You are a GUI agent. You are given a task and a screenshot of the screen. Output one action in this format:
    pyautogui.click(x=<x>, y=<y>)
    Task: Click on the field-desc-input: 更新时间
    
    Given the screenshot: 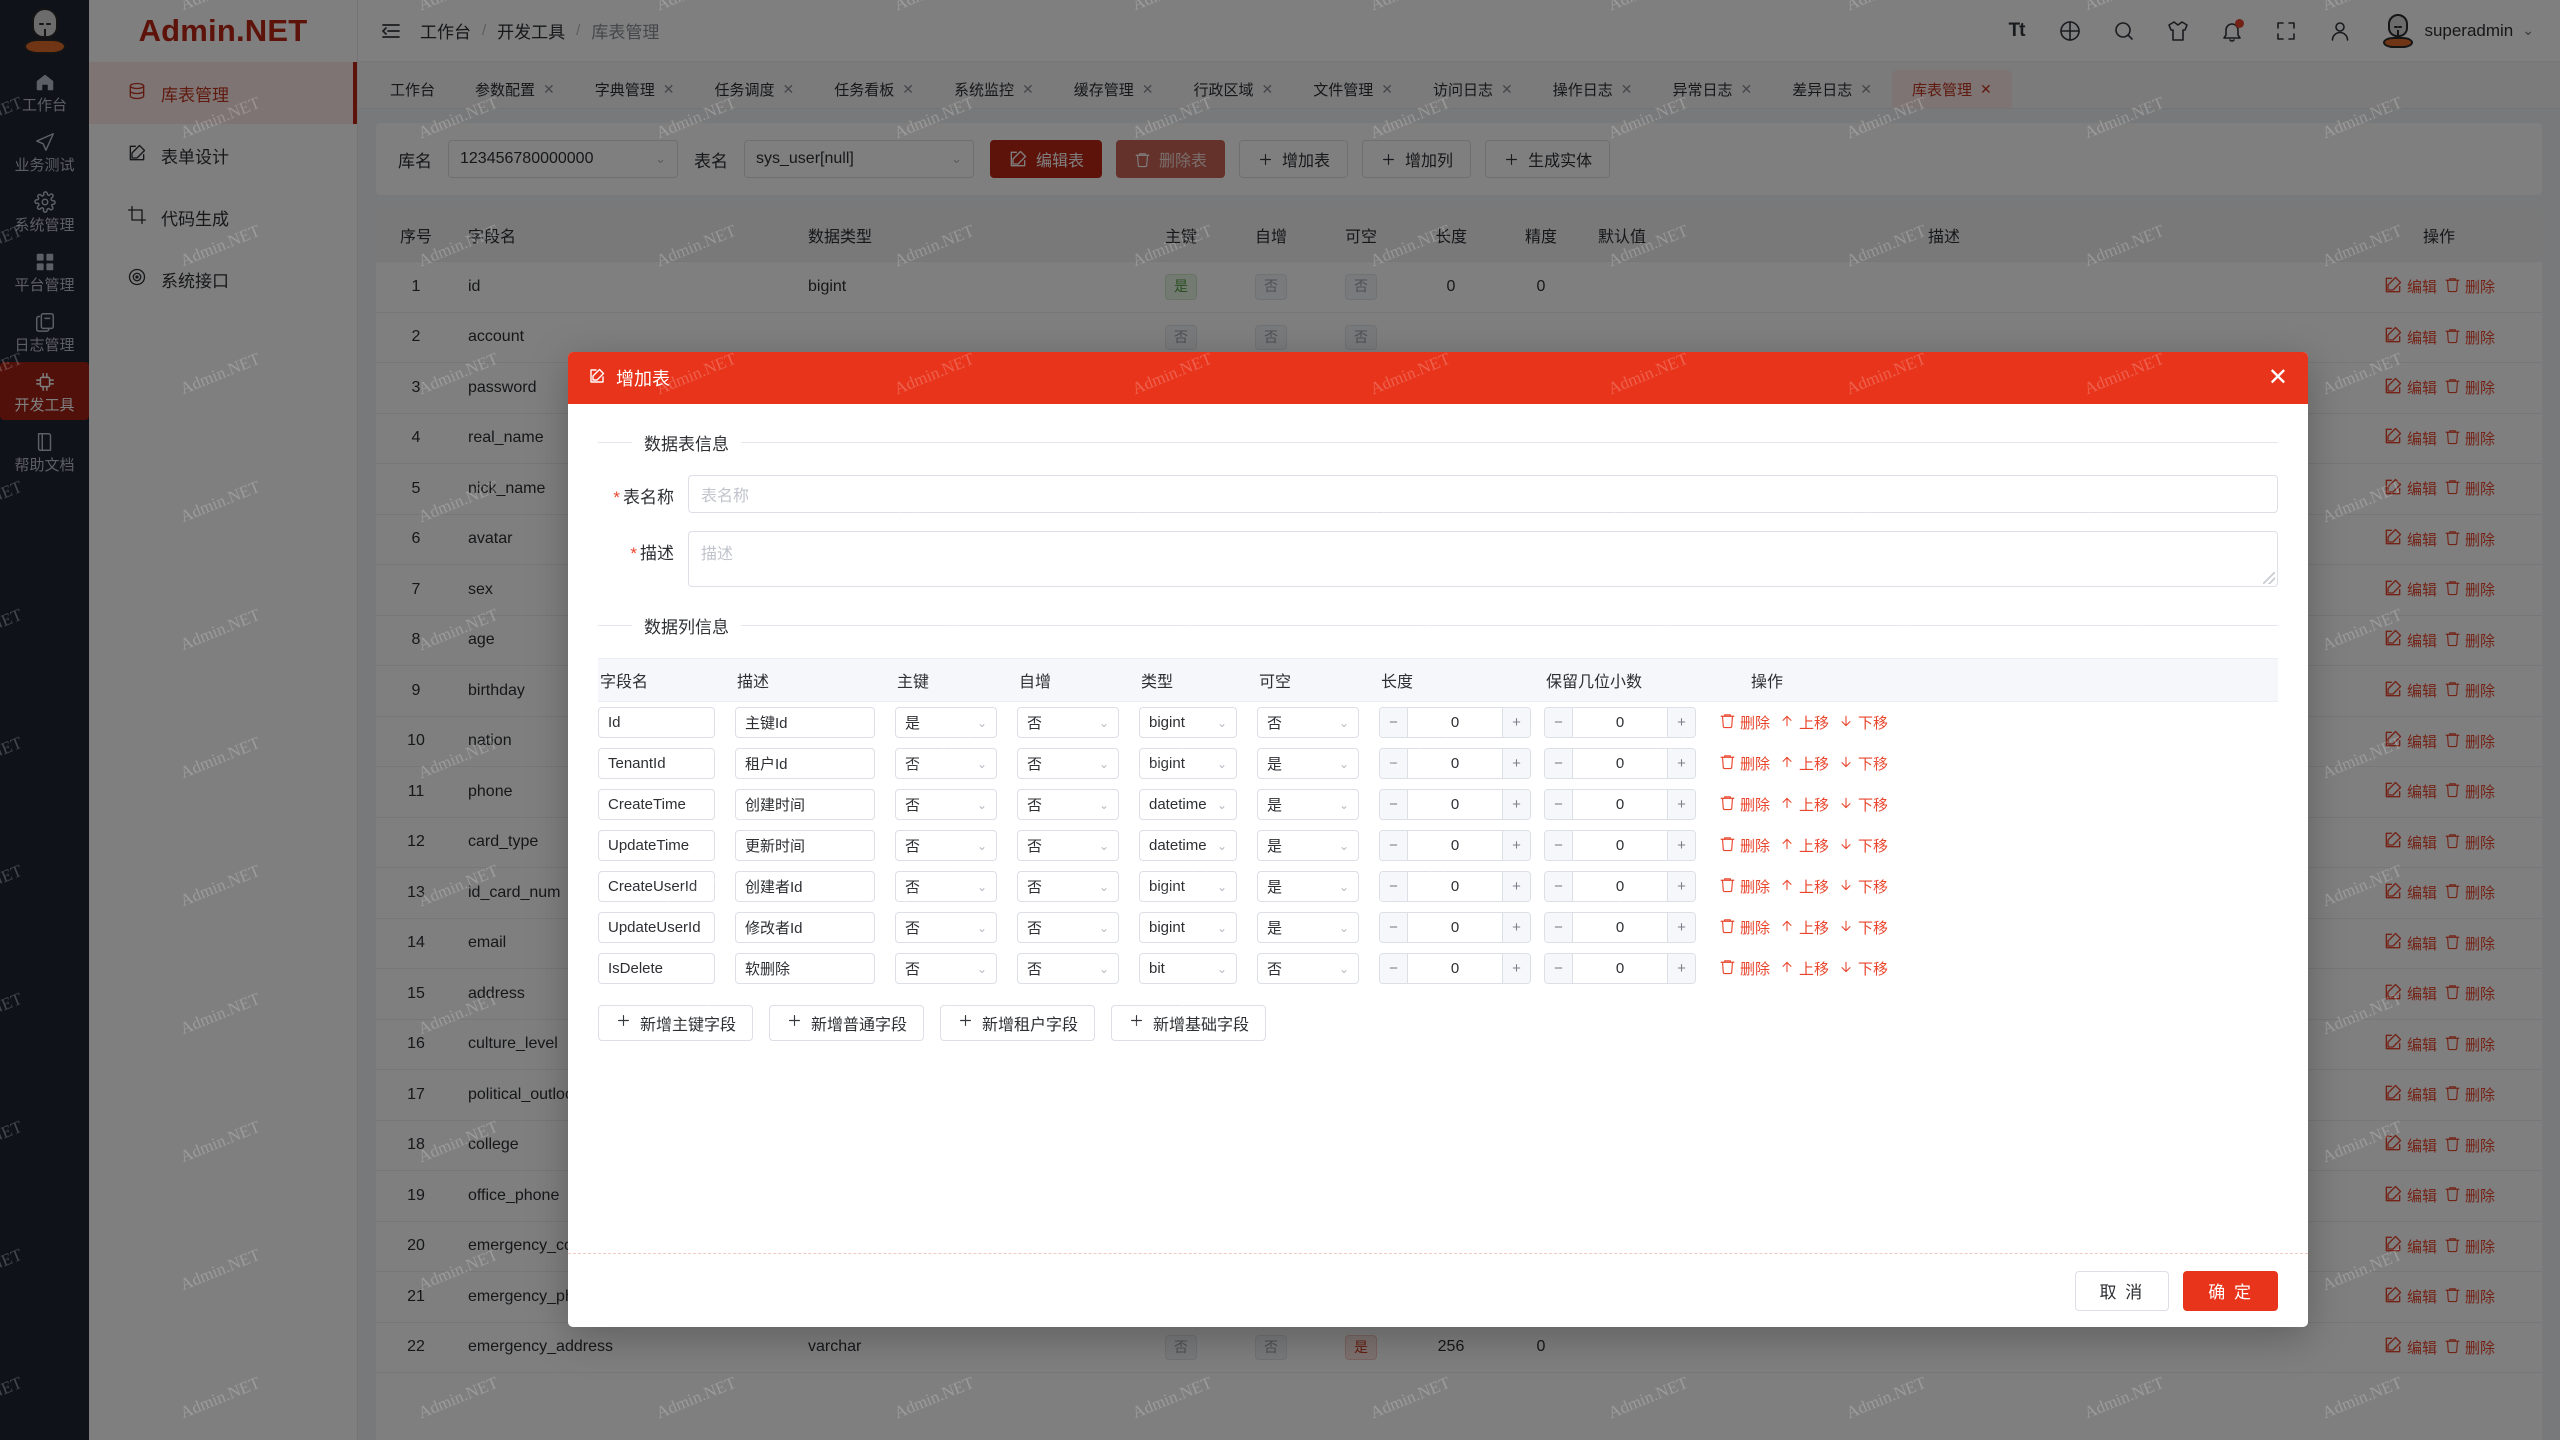 What is the action you would take?
    pyautogui.click(x=805, y=845)
    